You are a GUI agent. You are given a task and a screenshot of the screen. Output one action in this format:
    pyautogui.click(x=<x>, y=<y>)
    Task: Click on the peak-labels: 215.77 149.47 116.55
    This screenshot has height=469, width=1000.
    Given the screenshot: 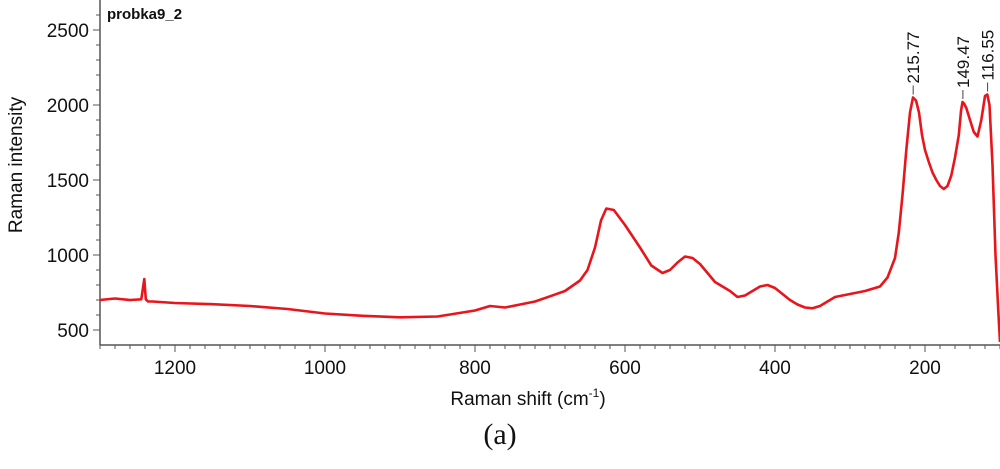 What is the action you would take?
    pyautogui.click(x=951, y=64)
    